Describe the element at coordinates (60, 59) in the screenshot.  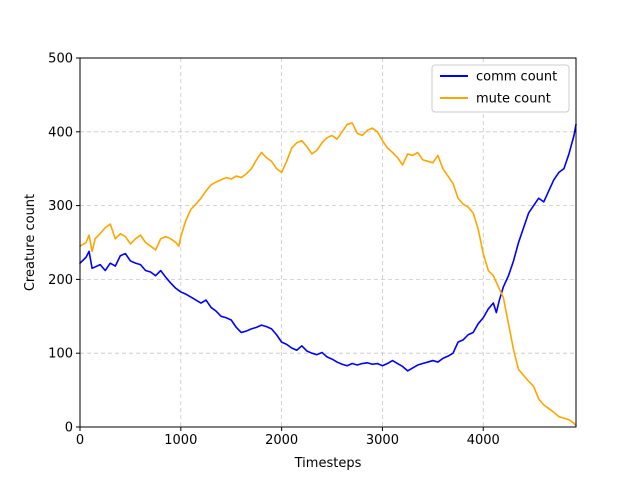
I see `y-tick-label: 500` at that location.